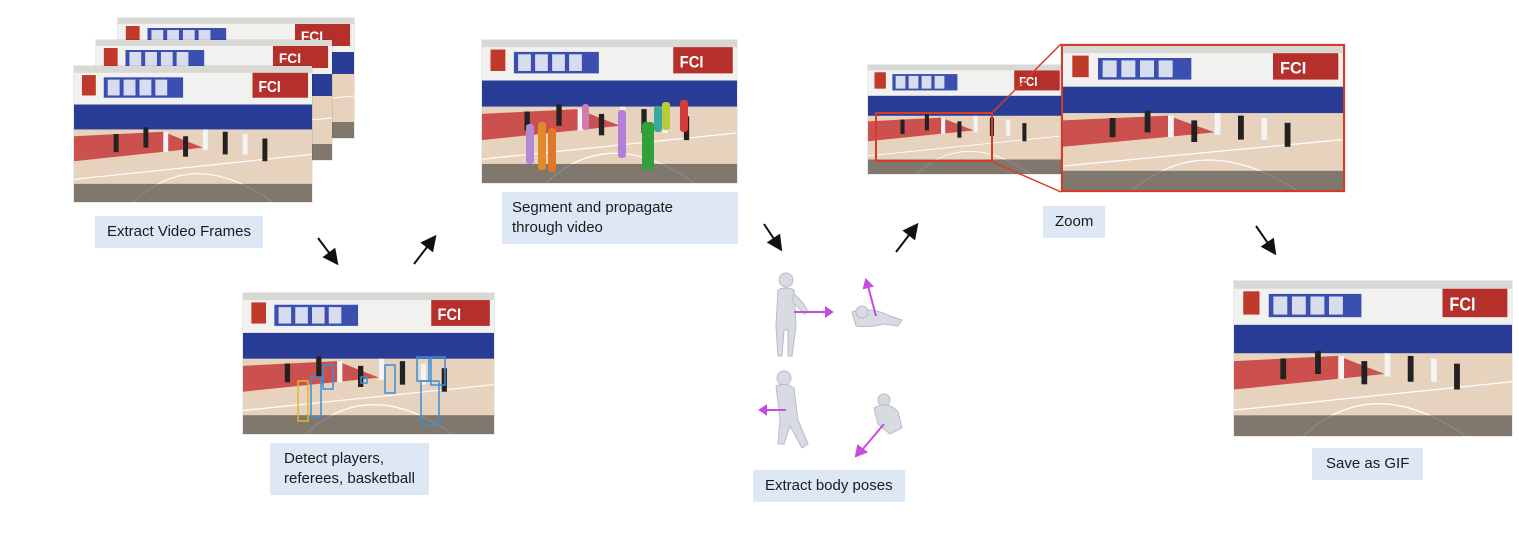 The width and height of the screenshot is (1519, 556). I want to click on zoom-source-frame: FCI, so click(965, 119).